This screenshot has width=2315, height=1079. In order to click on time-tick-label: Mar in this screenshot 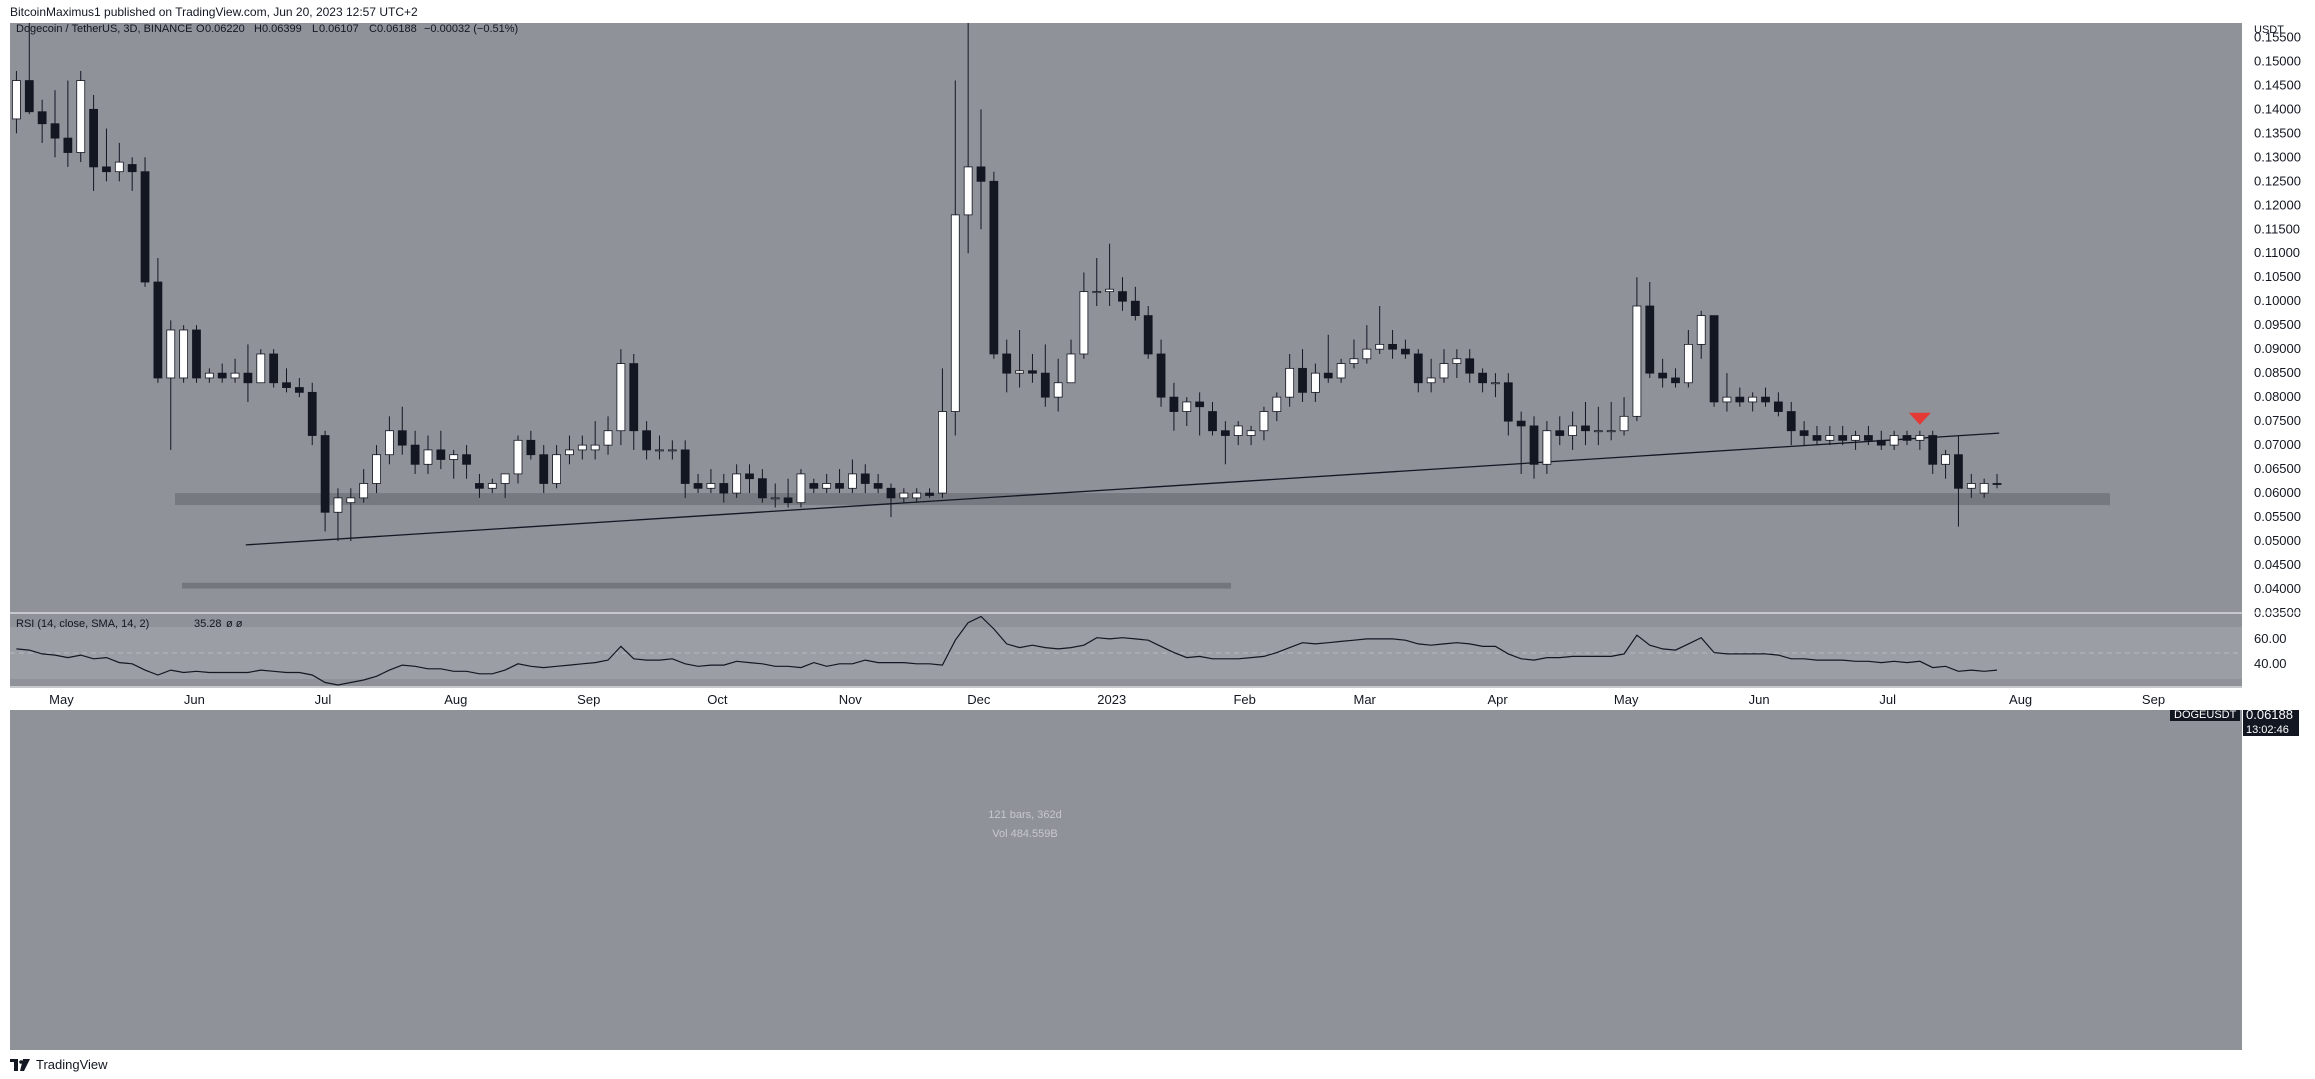, I will do `click(1364, 699)`.